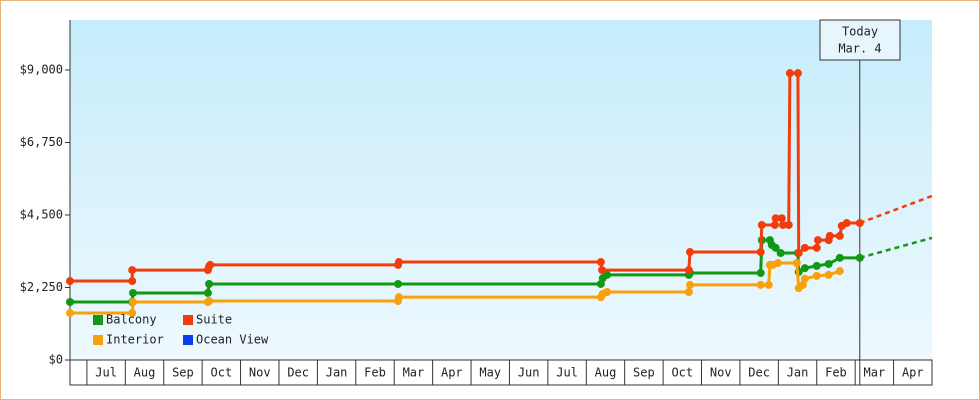  I want to click on legend-label: Interior, so click(135, 340).